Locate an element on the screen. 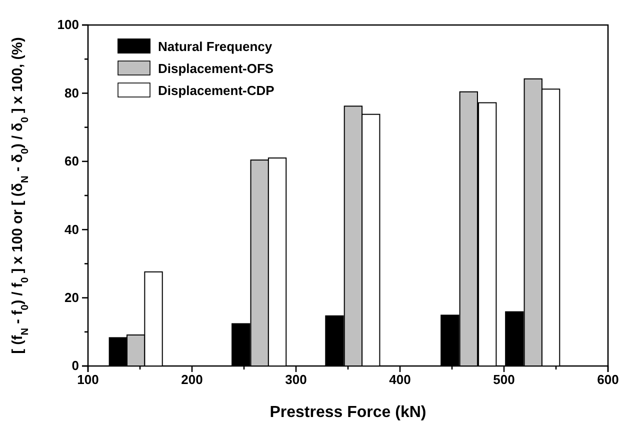  x-tick-label: 600 is located at coordinates (608, 380).